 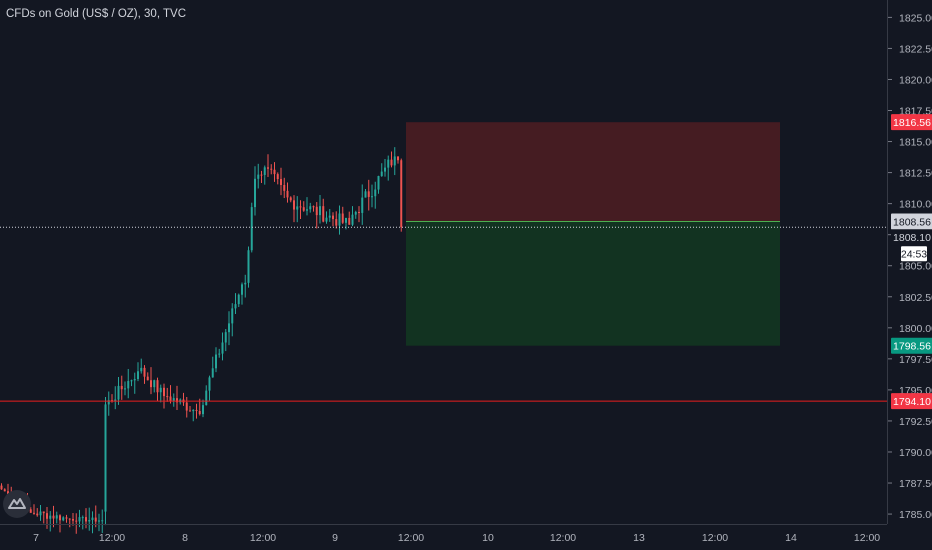 I want to click on x-tick-label: 8, so click(x=185, y=538).